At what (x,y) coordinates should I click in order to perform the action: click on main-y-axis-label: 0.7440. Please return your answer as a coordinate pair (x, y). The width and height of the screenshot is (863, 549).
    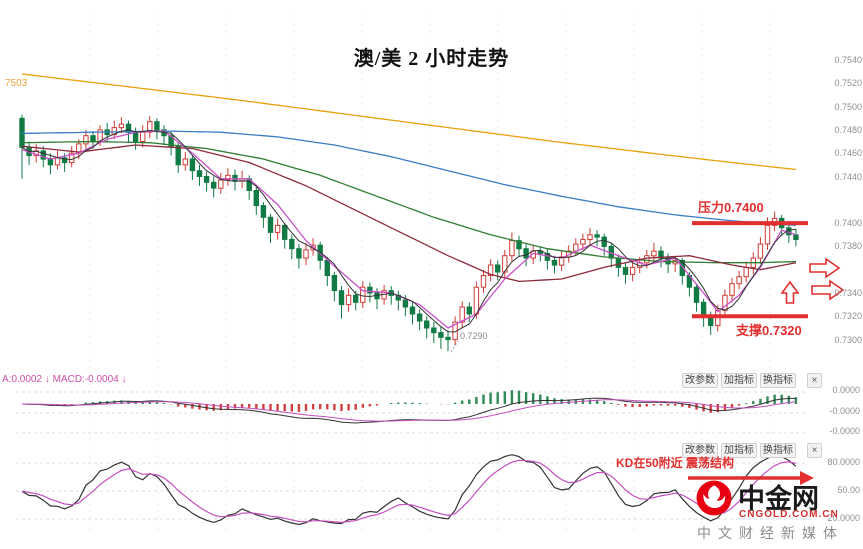
    Looking at the image, I should click on (848, 177).